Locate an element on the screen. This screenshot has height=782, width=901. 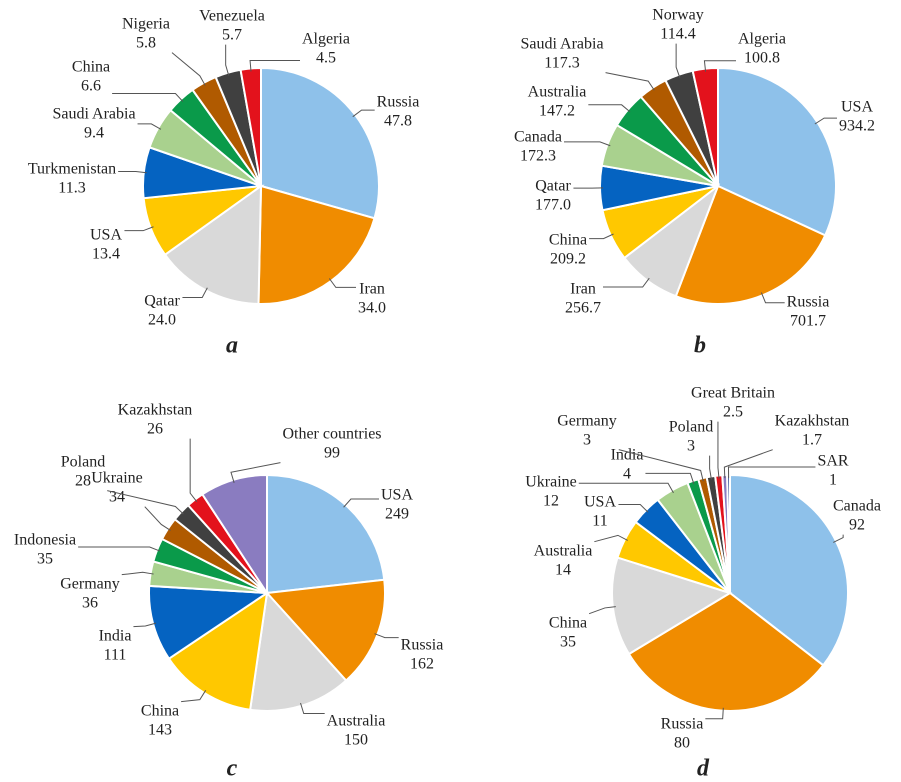
value-label: 47.8 is located at coordinates (398, 121).